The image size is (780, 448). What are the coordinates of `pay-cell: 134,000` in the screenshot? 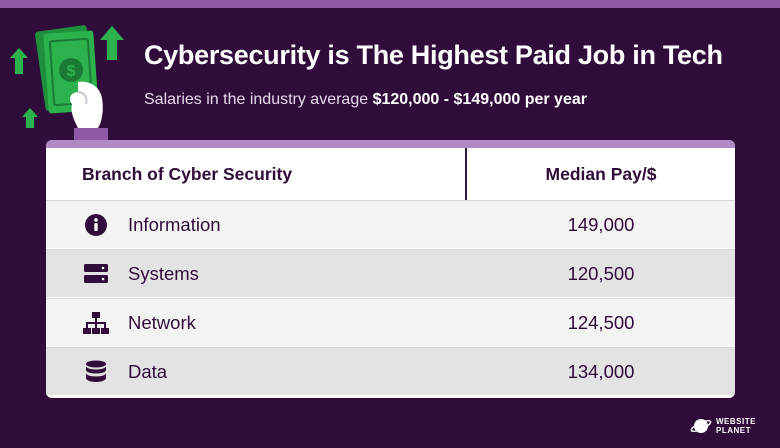 It's located at (601, 371).